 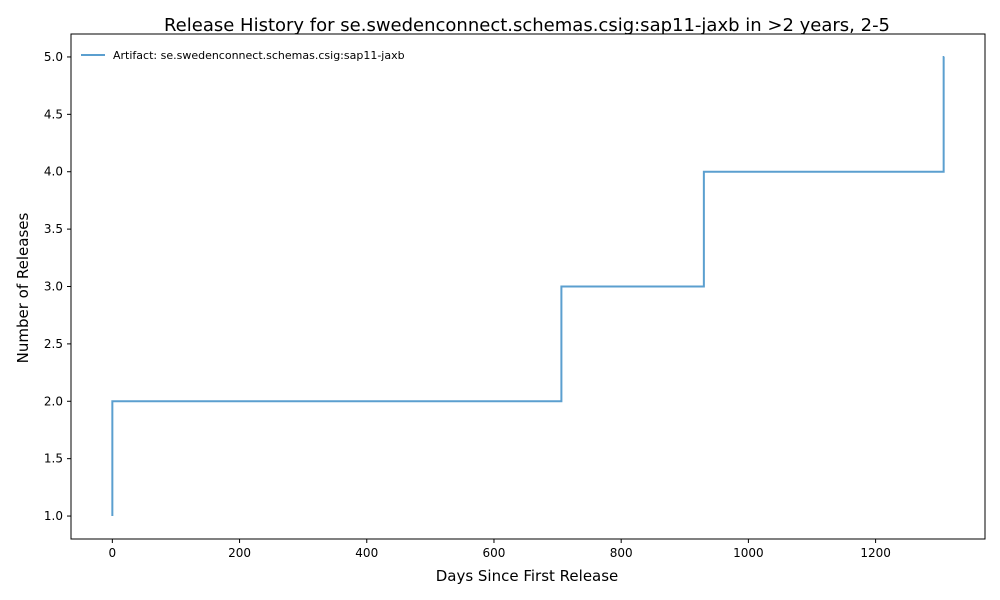 I want to click on y-tick-label: 4.5, so click(x=53, y=114).